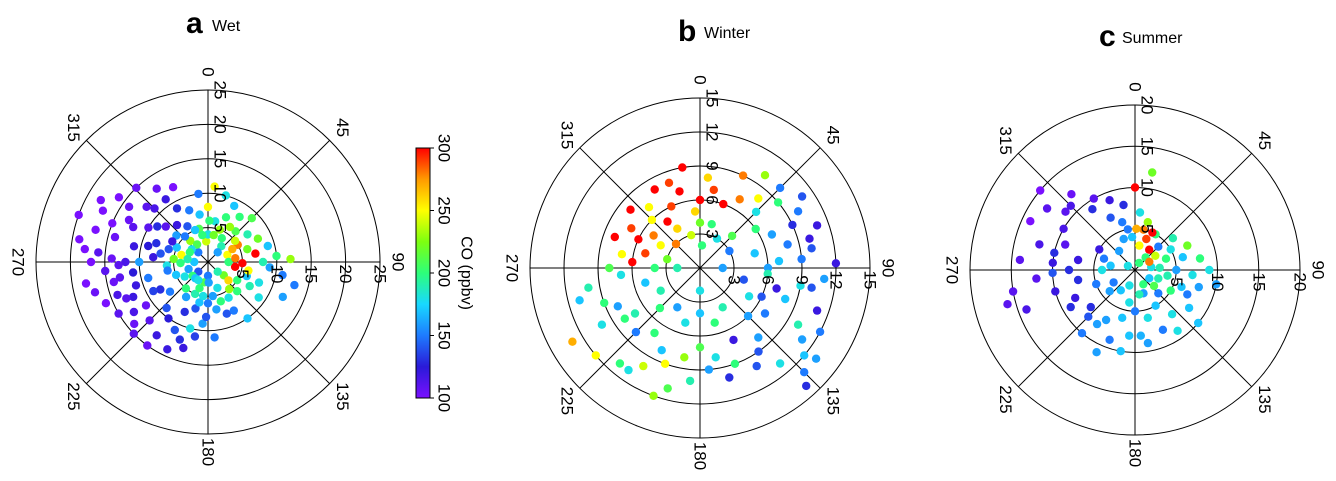  Describe the element at coordinates (734, 279) in the screenshot. I see `radial-tick-label: 3` at that location.